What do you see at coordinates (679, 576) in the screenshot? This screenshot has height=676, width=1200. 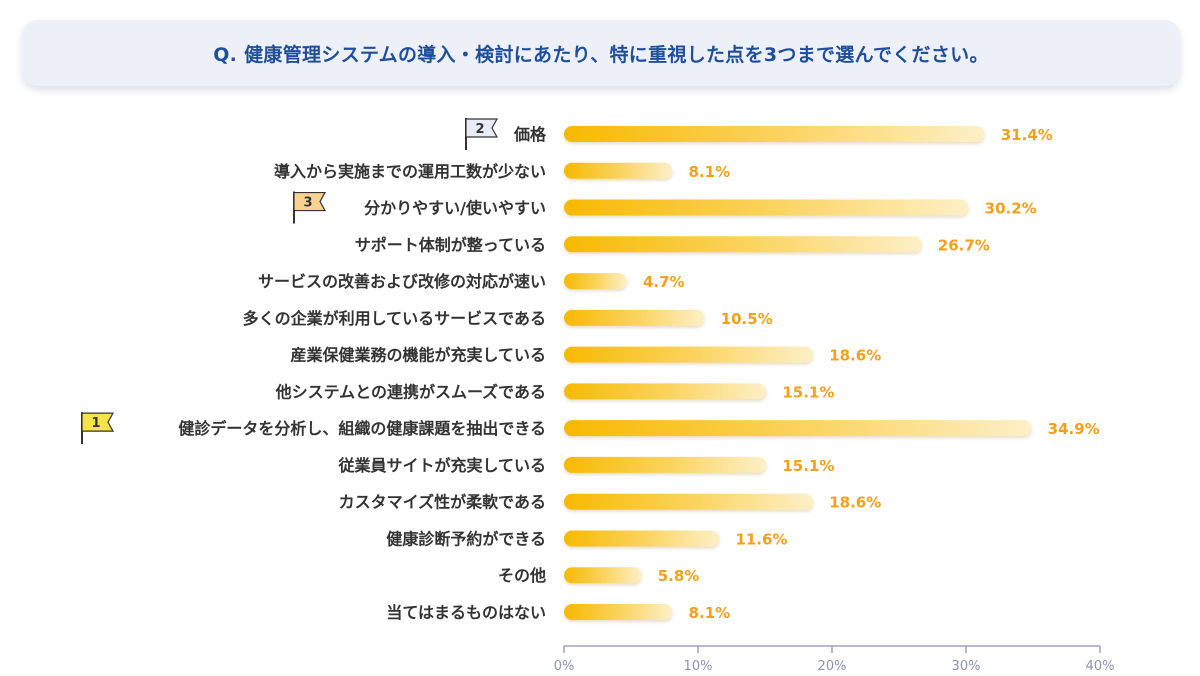 I see `value-label: 5.8%` at bounding box center [679, 576].